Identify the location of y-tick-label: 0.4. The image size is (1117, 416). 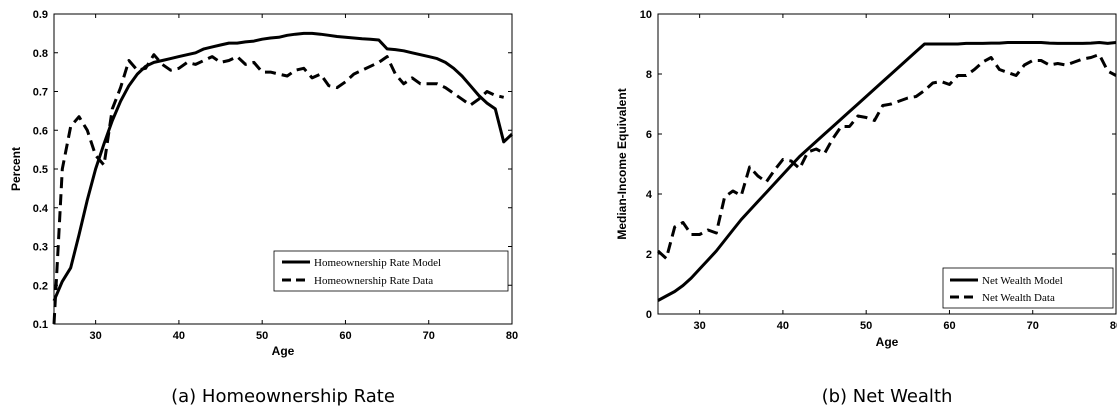
(41, 209).